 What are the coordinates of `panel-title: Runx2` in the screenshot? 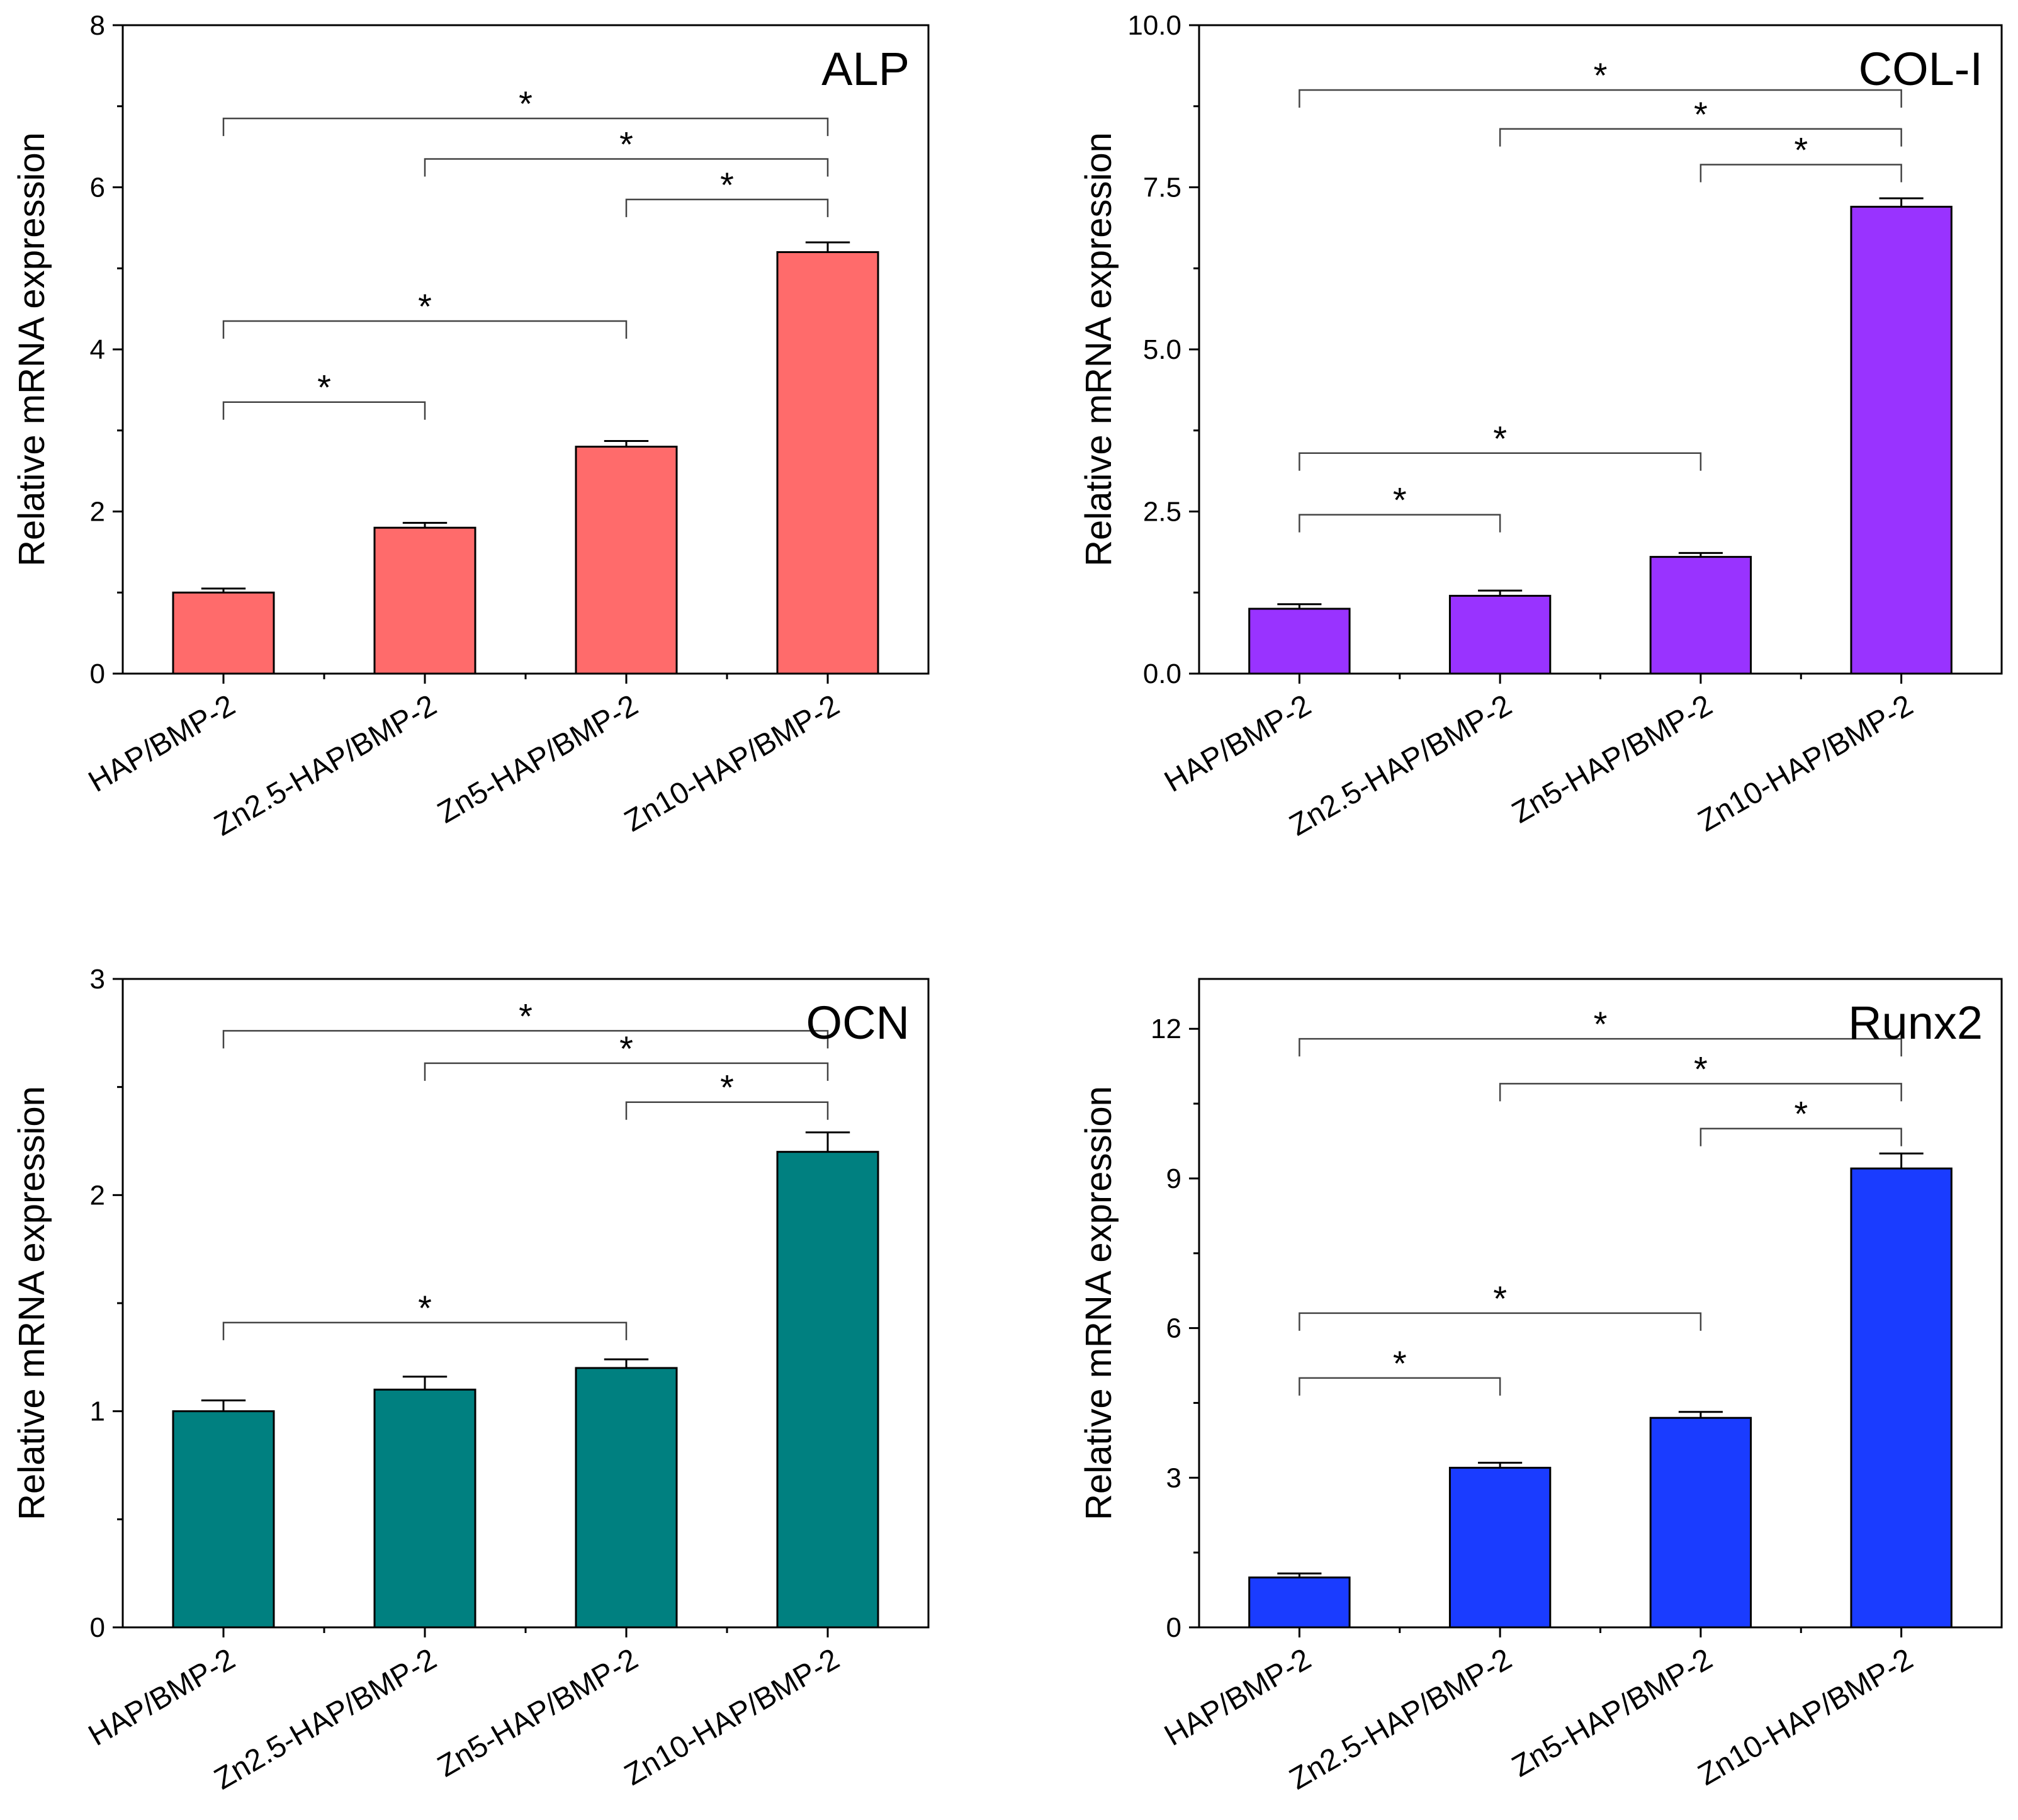 It's located at (1915, 1023).